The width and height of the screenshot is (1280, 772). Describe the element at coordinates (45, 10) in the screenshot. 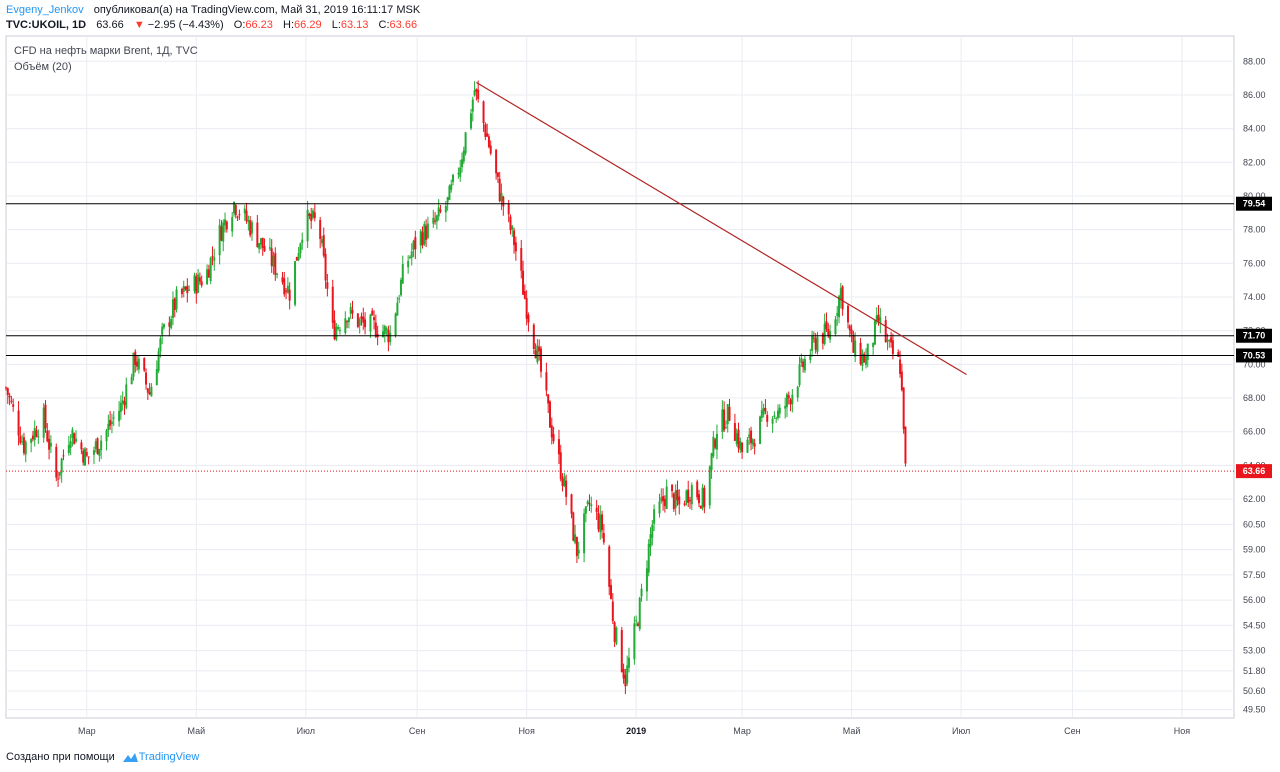

I see `author-link: Evgeny_Jenkov` at that location.